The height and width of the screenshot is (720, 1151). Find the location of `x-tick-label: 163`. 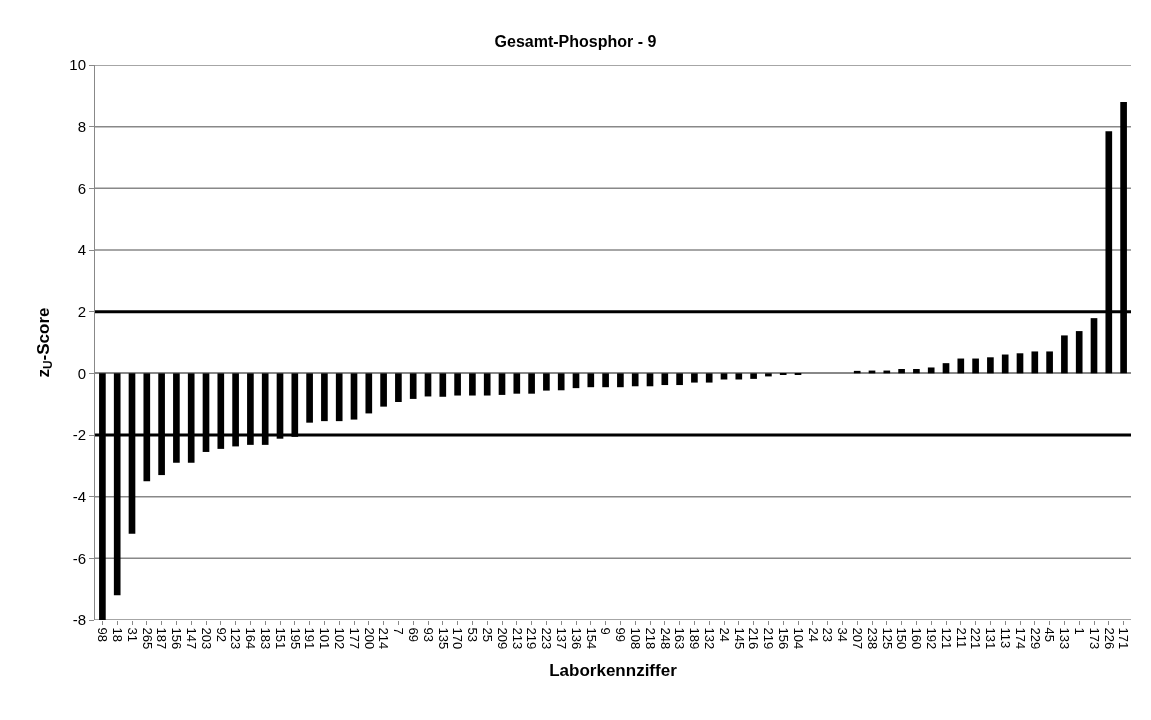

x-tick-label: 163 is located at coordinates (680, 638).